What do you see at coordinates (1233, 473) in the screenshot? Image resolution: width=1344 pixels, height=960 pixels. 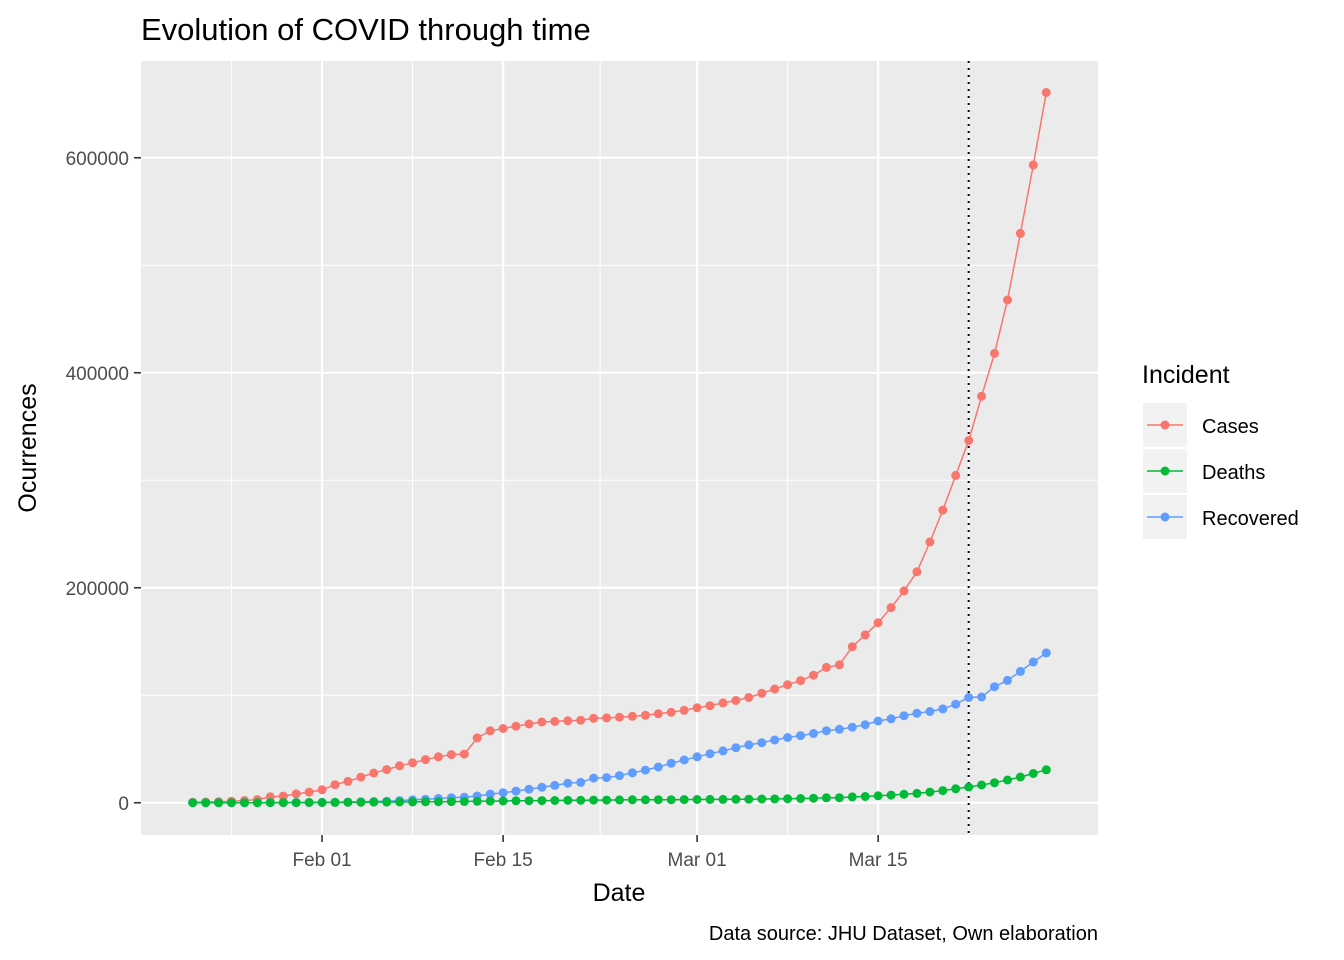 I see `legend-label-deaths: Deaths` at bounding box center [1233, 473].